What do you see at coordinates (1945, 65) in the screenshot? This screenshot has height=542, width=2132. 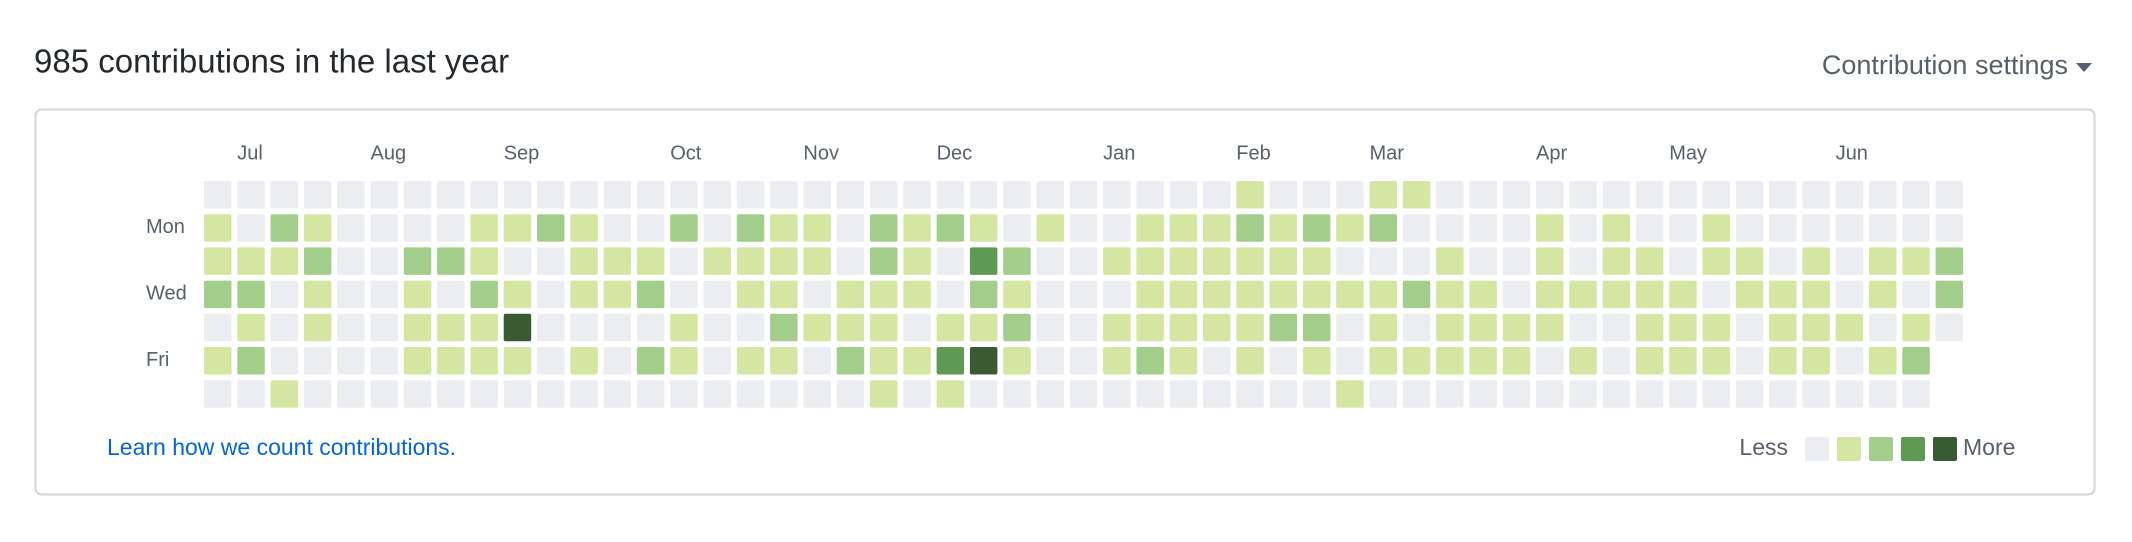 I see `contribution-settings: Contribution settings` at bounding box center [1945, 65].